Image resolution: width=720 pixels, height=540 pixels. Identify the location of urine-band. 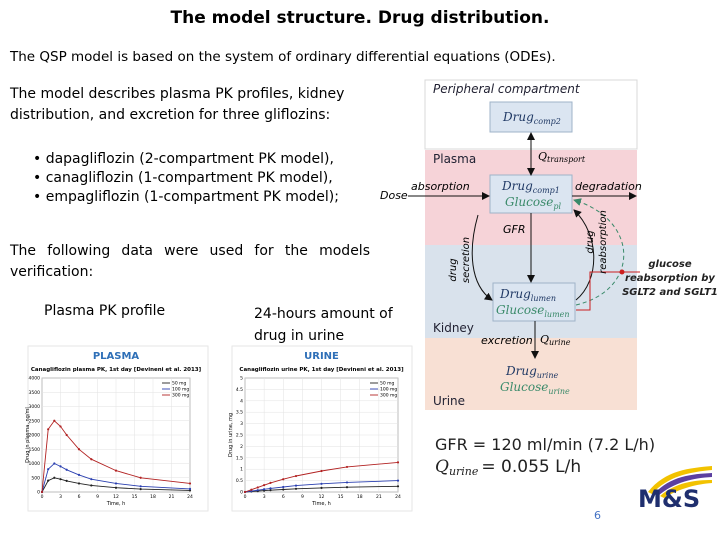
(531, 374).